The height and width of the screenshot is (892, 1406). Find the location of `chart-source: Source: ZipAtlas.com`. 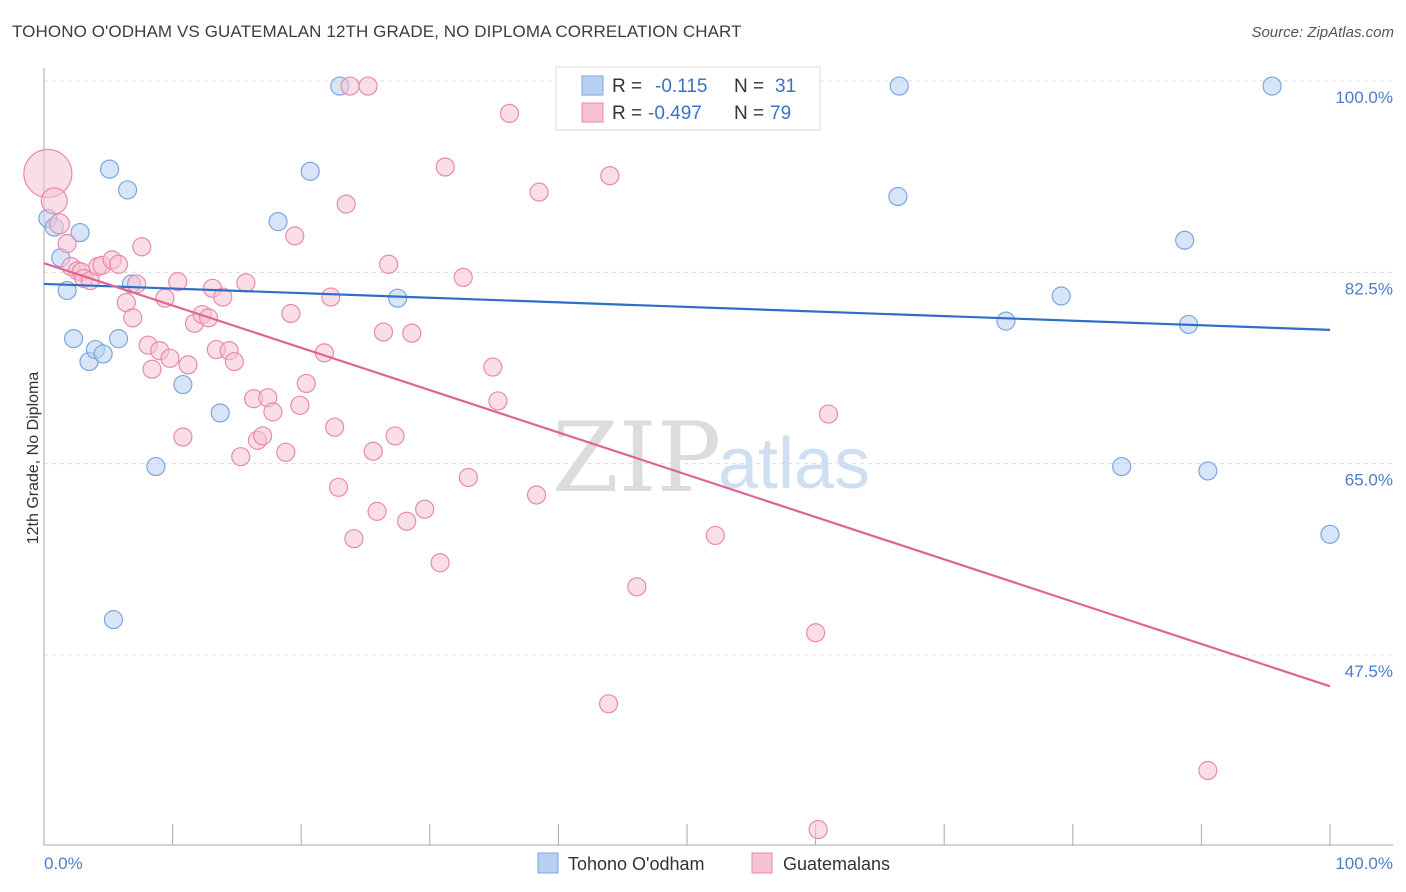

chart-source: Source: ZipAtlas.com is located at coordinates (1322, 32).